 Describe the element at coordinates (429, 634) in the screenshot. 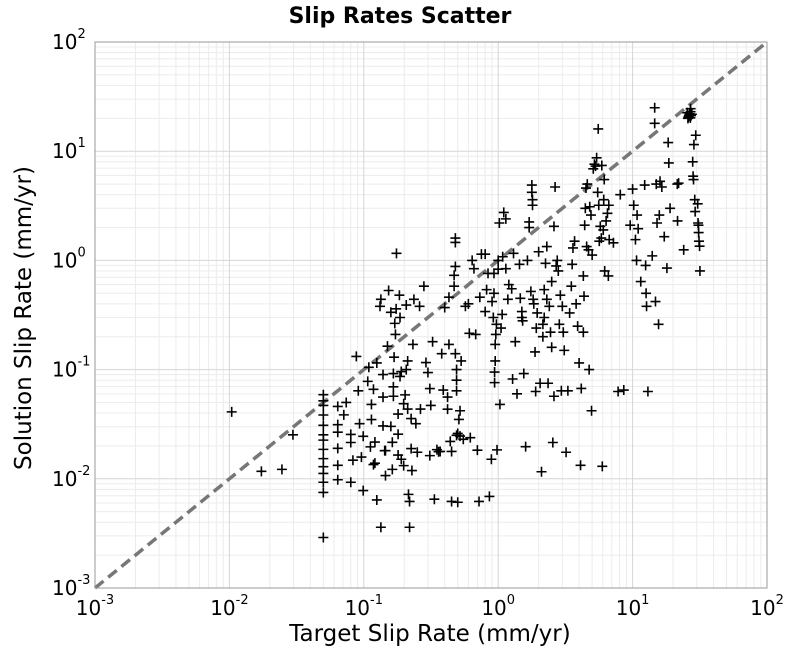

I see `x-axis-label: Target Slip Rate (mm/yr)` at that location.